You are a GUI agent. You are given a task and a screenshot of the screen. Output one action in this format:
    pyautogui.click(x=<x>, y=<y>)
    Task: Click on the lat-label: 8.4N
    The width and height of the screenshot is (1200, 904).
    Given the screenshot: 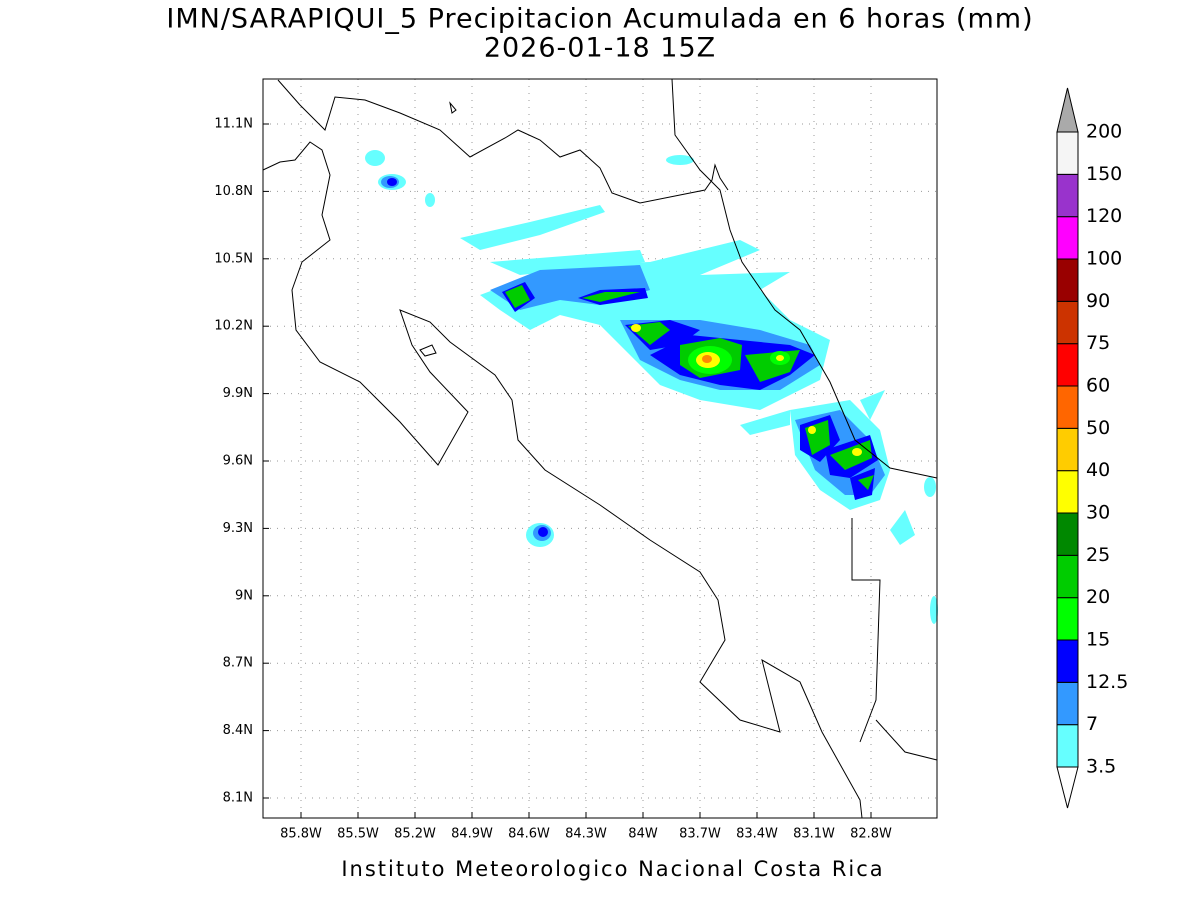 What is the action you would take?
    pyautogui.click(x=238, y=730)
    